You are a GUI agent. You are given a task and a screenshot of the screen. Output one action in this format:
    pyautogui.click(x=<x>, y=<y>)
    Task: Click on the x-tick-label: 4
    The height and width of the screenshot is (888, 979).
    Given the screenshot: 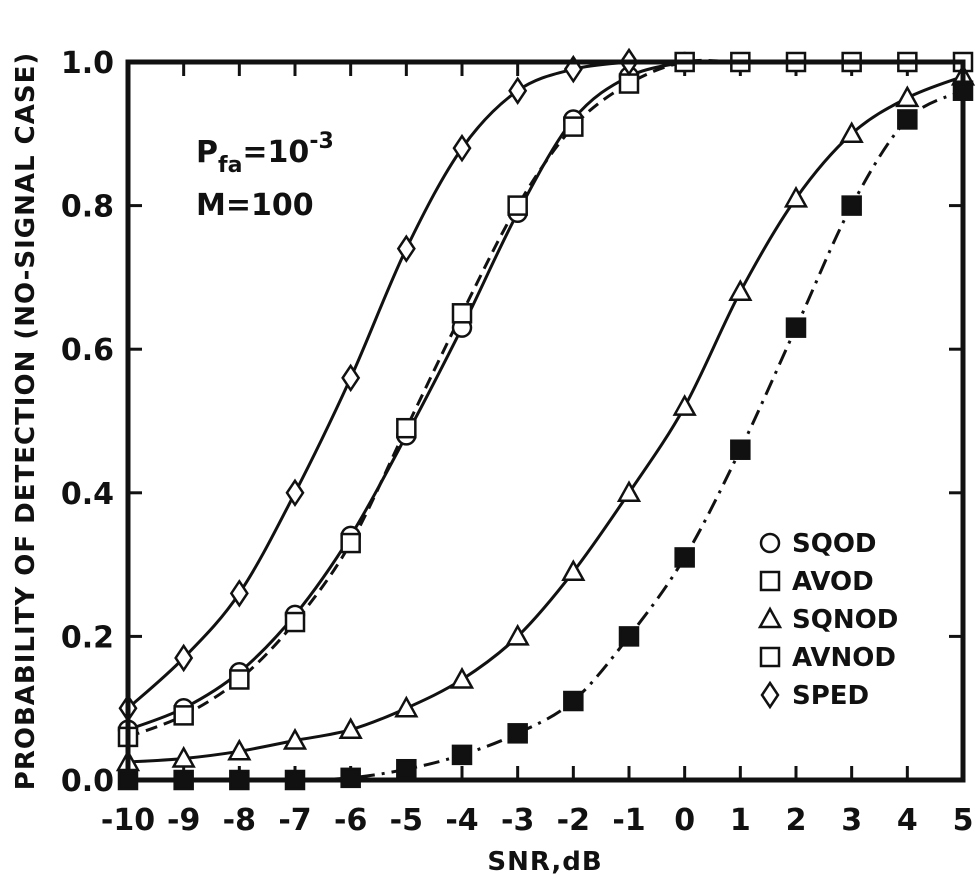 What is the action you would take?
    pyautogui.click(x=907, y=820)
    